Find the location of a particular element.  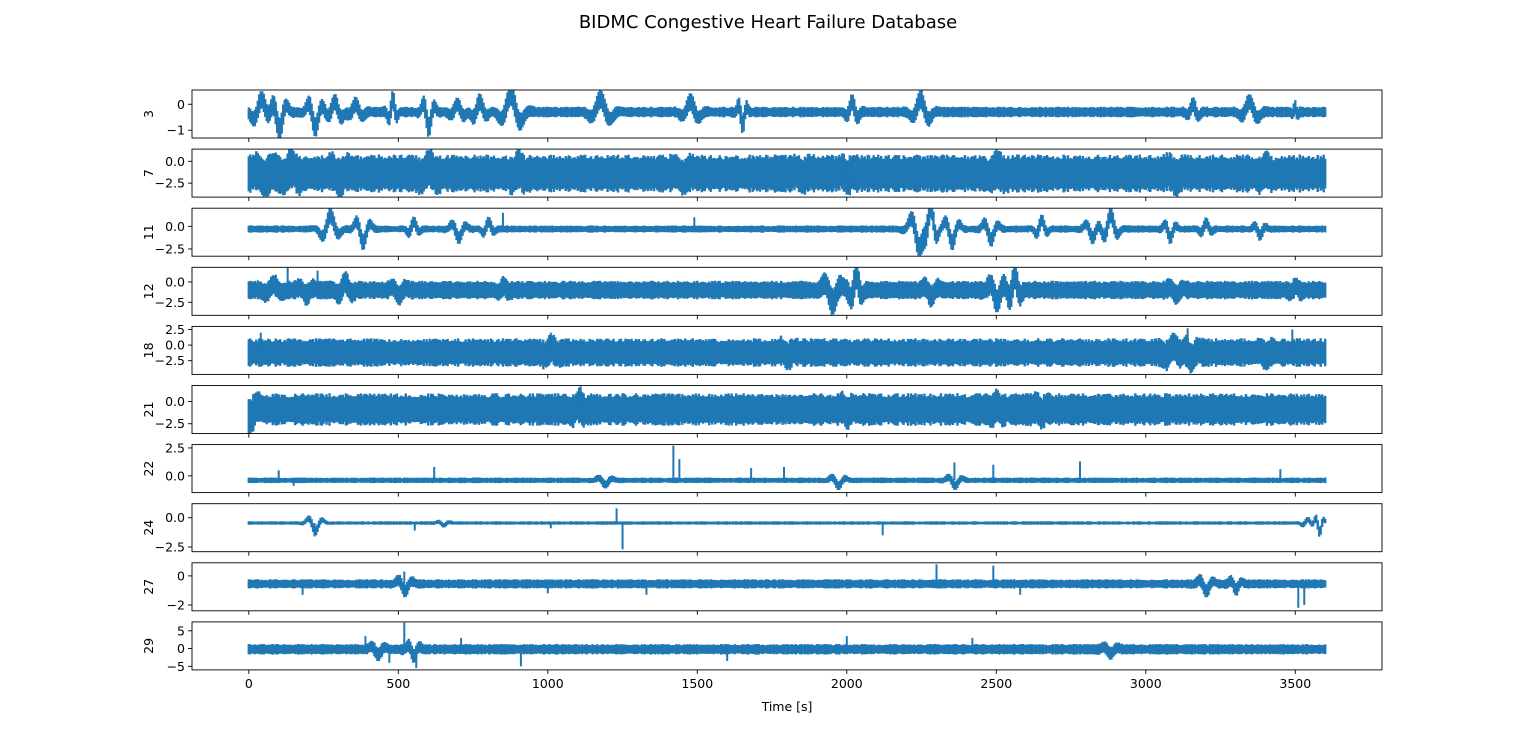

y-axis-label: 29 is located at coordinates (148, 646).